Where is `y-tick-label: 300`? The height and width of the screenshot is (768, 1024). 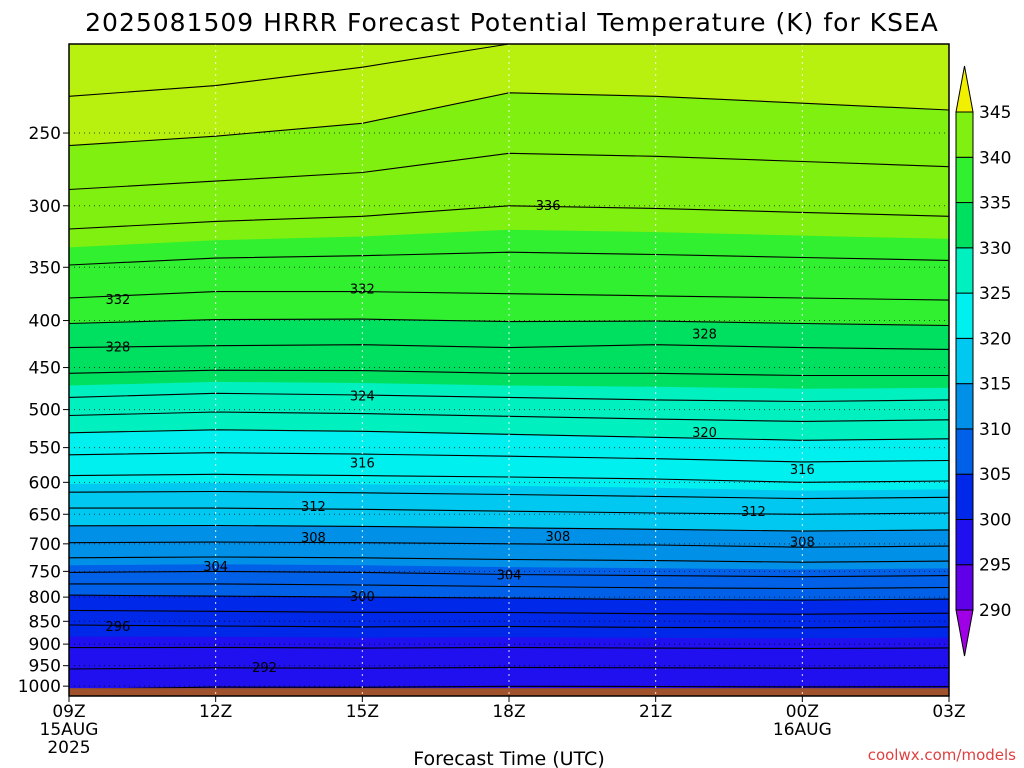 y-tick-label: 300 is located at coordinates (45, 207).